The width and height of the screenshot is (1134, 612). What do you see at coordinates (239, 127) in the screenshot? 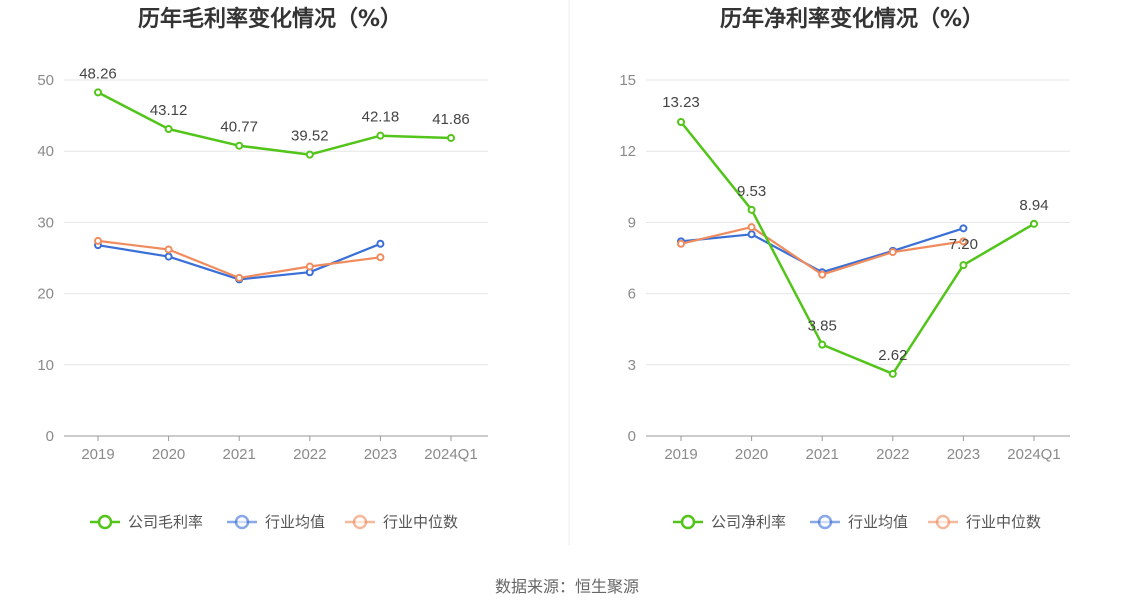
I see `data-label: 40.77` at bounding box center [239, 127].